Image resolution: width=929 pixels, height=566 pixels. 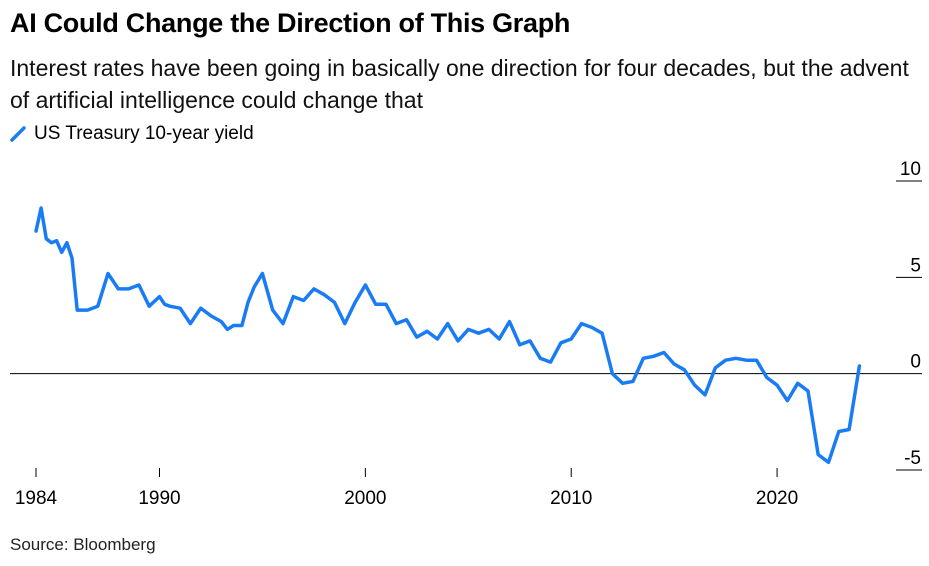 I want to click on x-tick-label: 2000, so click(x=365, y=498).